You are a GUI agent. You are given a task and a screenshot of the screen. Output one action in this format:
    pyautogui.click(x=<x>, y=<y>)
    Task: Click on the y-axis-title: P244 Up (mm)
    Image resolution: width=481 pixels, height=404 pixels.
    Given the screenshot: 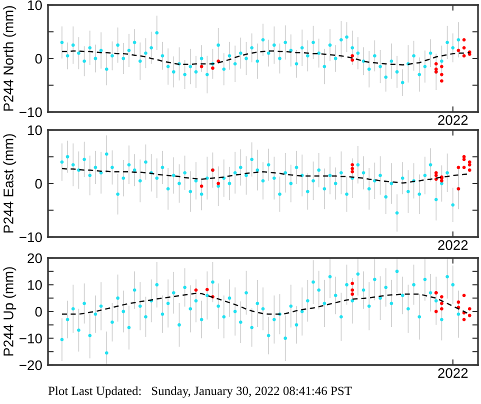 What is the action you would take?
    pyautogui.click(x=9, y=311)
    